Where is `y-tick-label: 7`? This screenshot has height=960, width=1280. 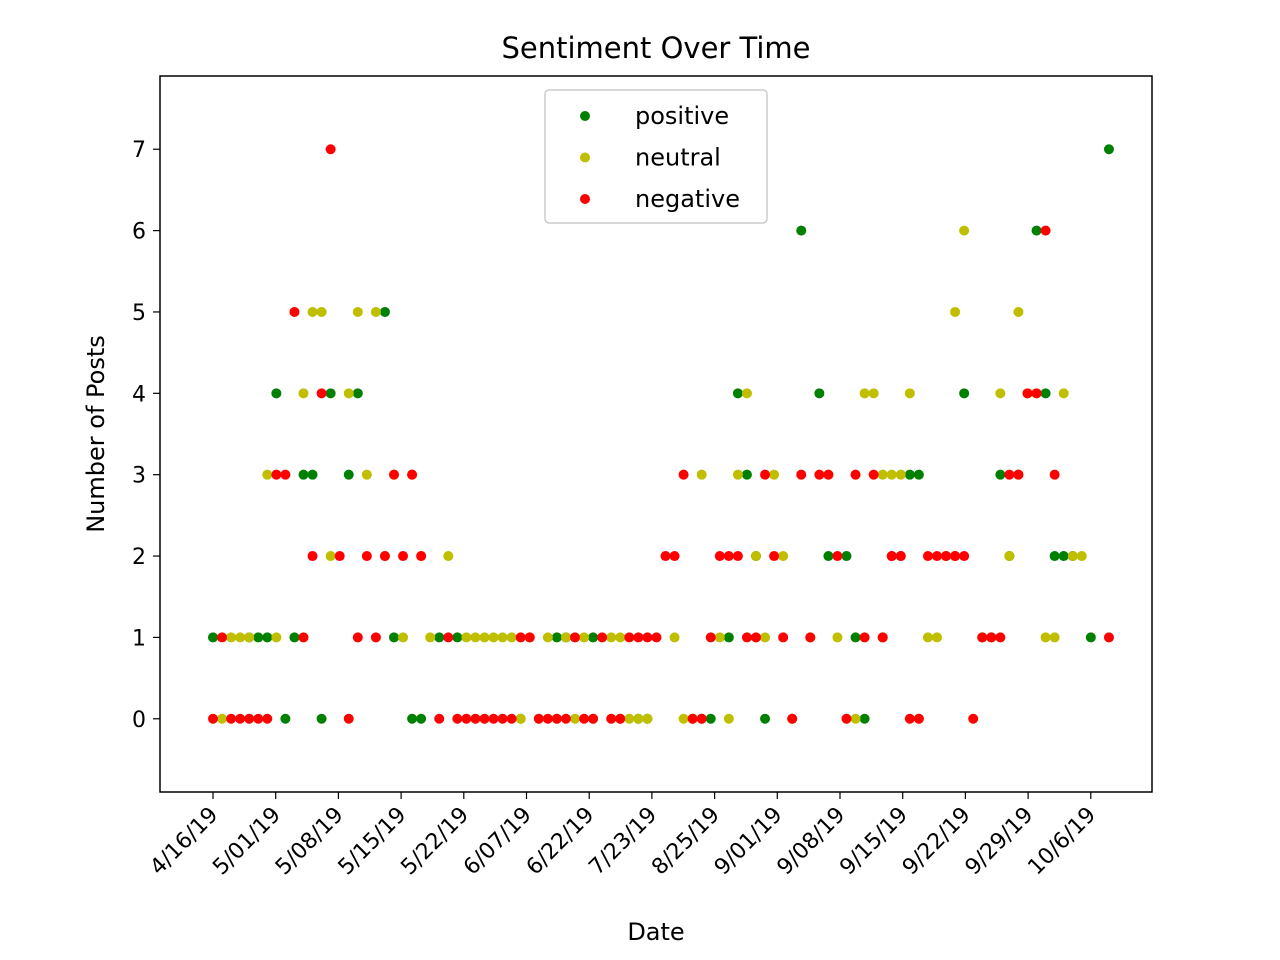
y-tick-label: 7 is located at coordinates (139, 150).